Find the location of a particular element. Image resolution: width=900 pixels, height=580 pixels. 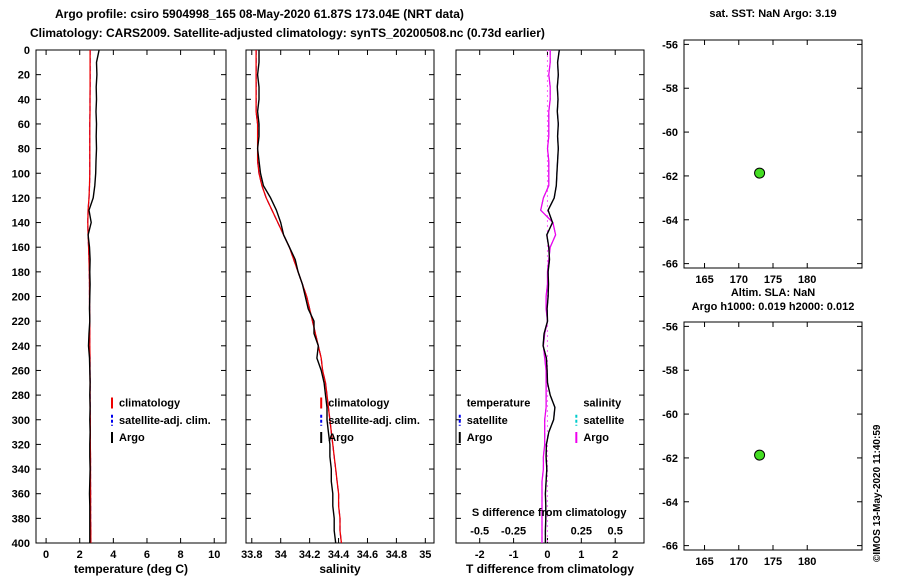

svg-text: 220 is located at coordinates (21, 322).